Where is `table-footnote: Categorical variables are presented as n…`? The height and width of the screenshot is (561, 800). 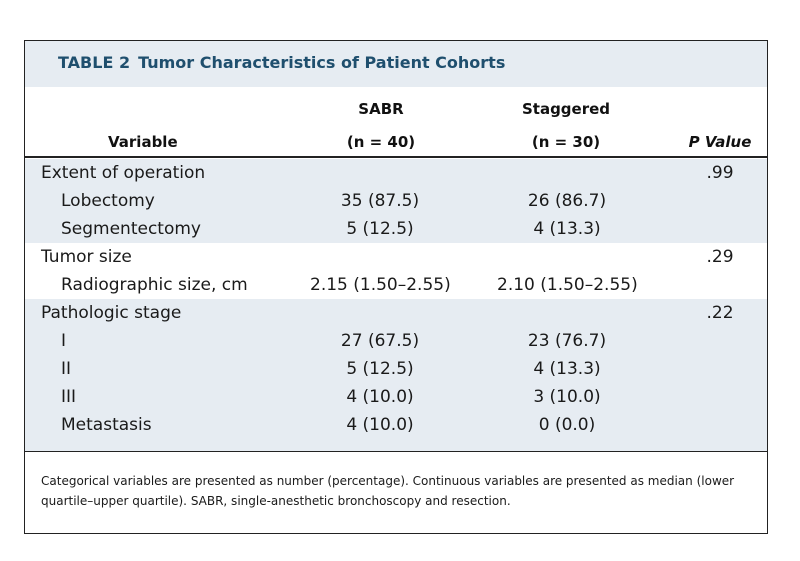
table-footnote: Categorical variables are presented as n… is located at coordinates (388, 491).